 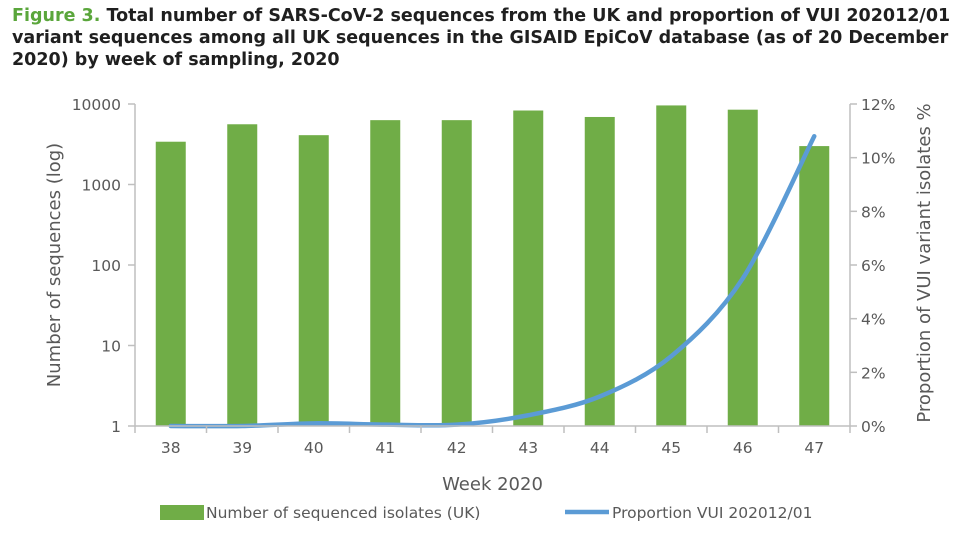 I want to click on y-tick-label: 10000, so click(x=96, y=105).